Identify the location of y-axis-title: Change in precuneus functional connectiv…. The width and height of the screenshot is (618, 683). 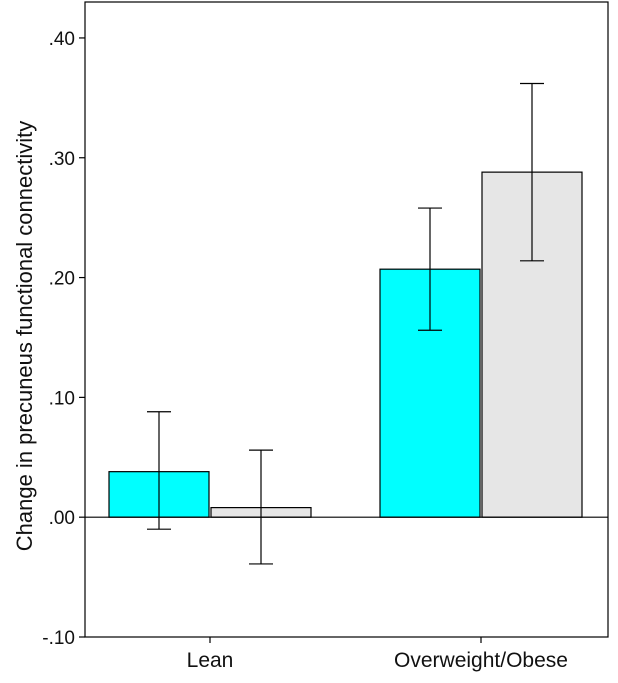
(24, 336).